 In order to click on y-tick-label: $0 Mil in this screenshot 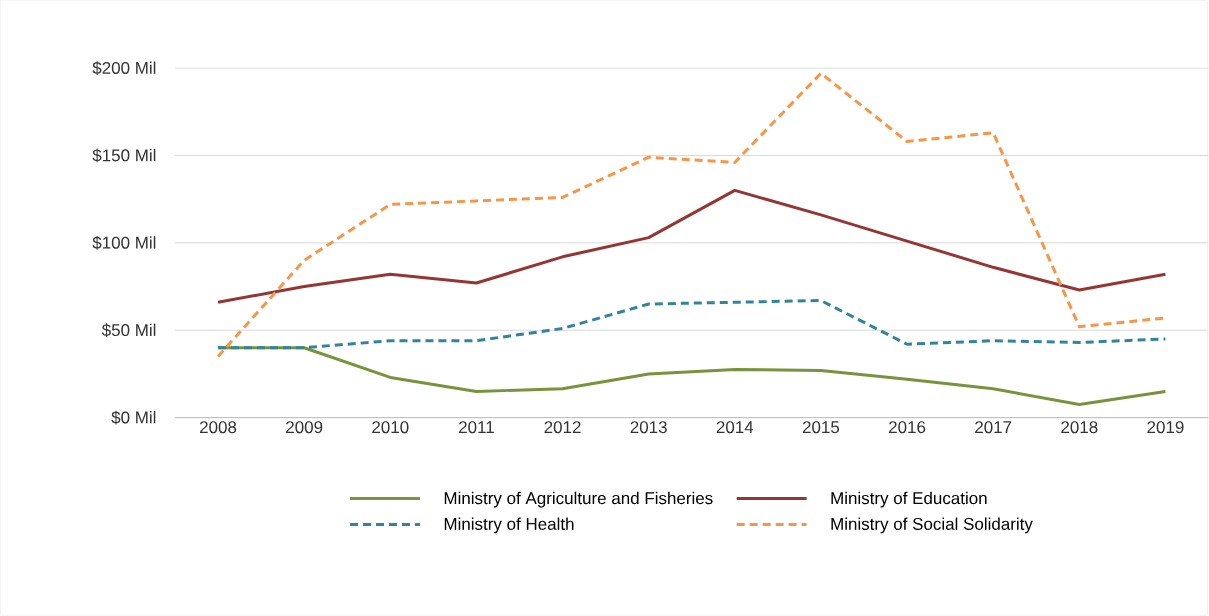, I will do `click(133, 417)`.